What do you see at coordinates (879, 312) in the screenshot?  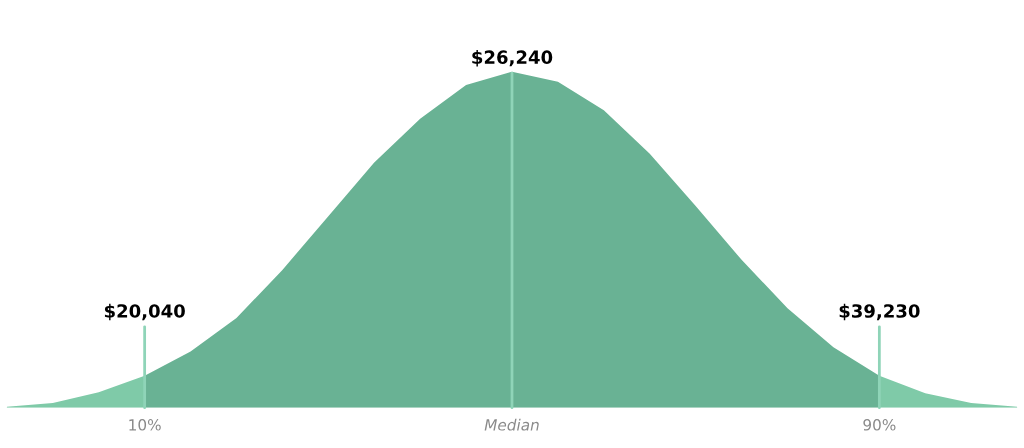 I see `annotation: $39,230` at bounding box center [879, 312].